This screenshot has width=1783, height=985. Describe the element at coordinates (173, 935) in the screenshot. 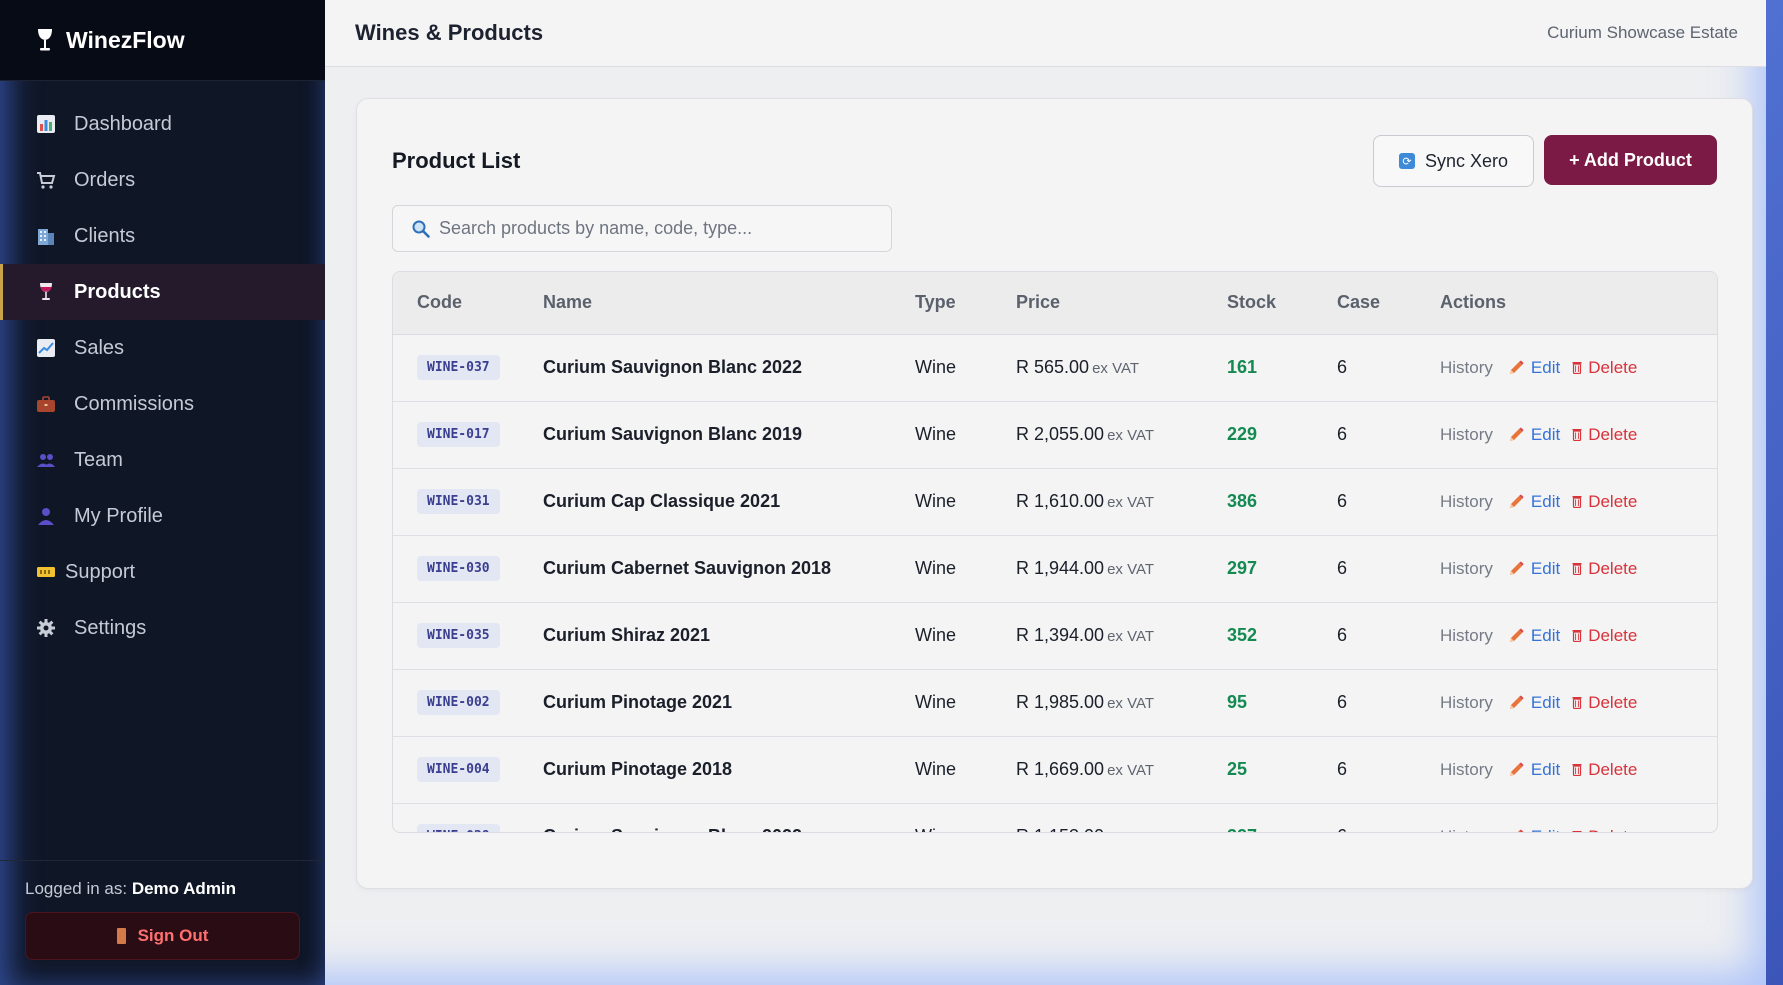

I see `sign-out-label: Sign Out` at that location.